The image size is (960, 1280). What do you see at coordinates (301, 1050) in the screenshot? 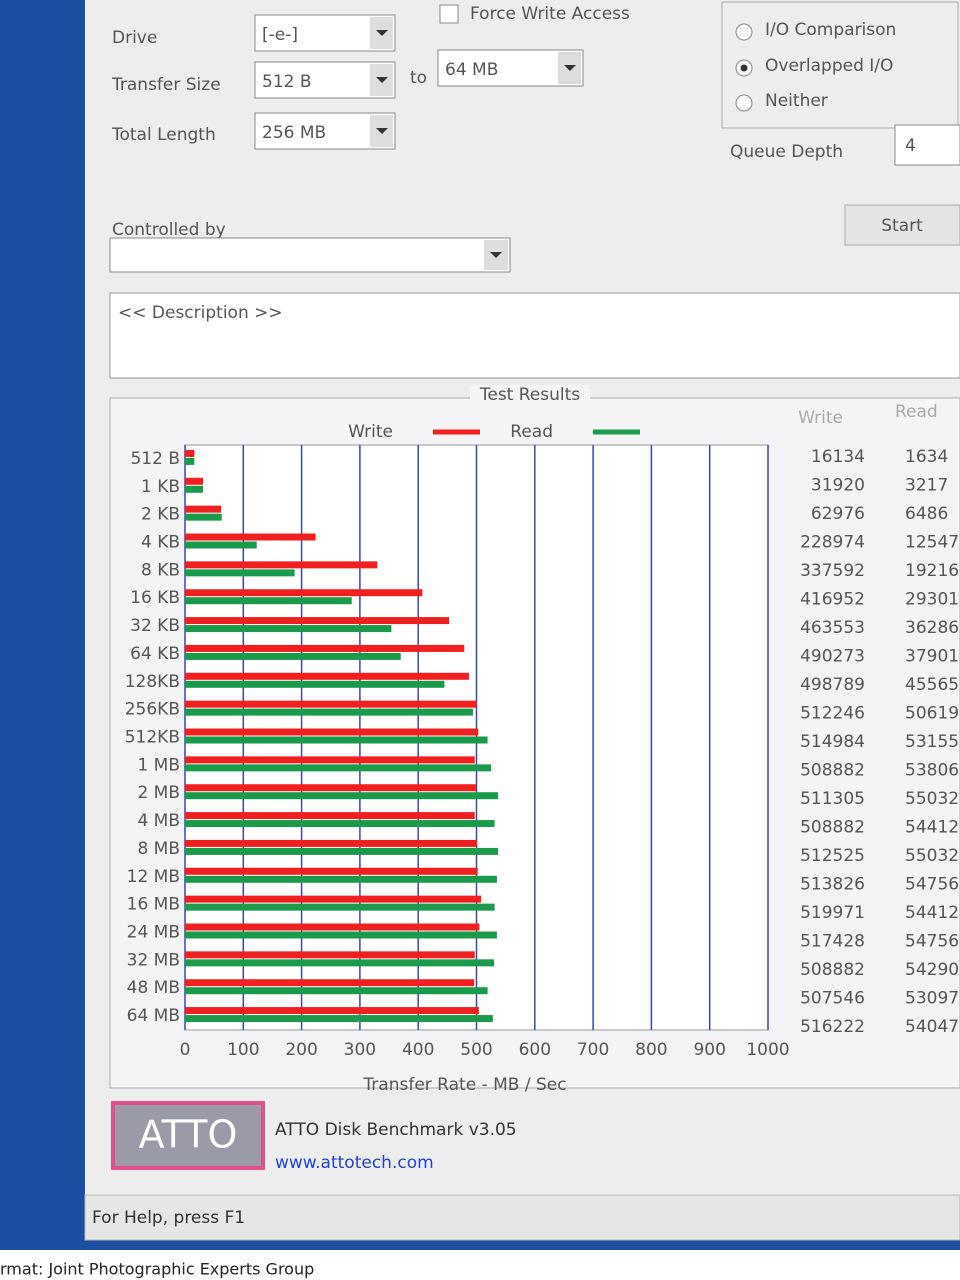
I see `x-tick-label: 200` at bounding box center [301, 1050].